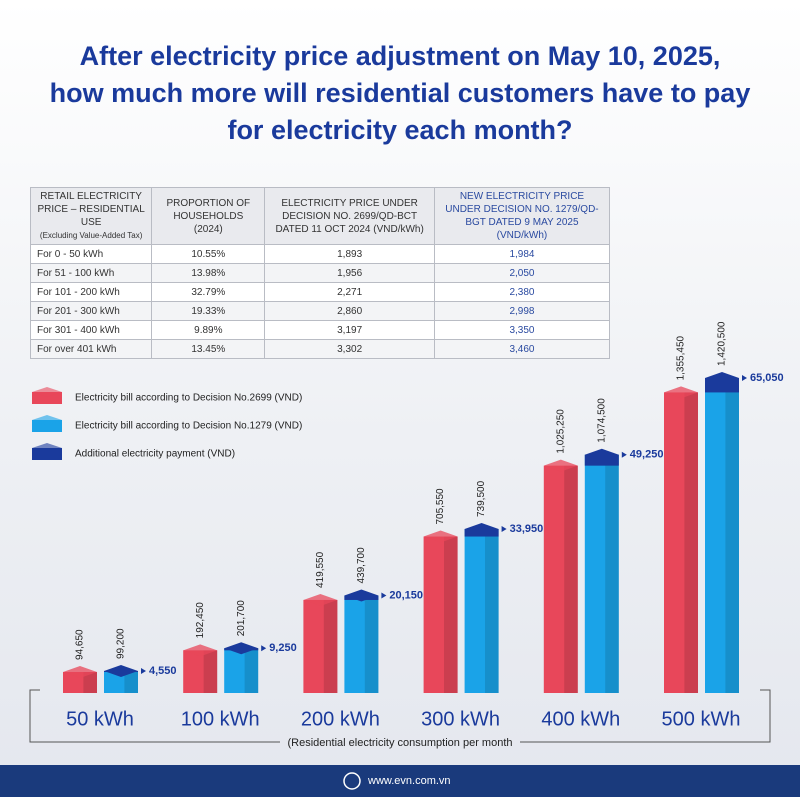 The height and width of the screenshot is (797, 800). I want to click on header-text: PROPORTION OF HOUSEHOLDS (2024), so click(208, 216).